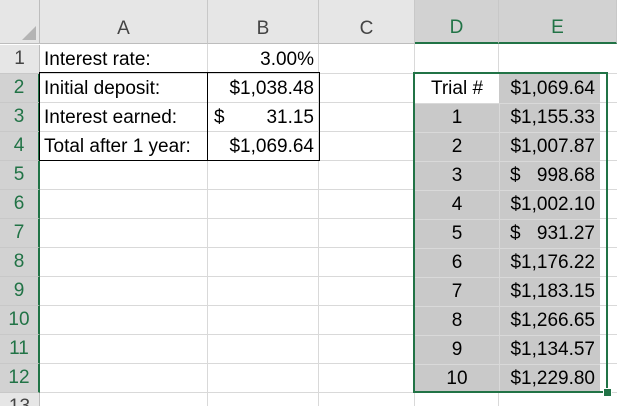 The height and width of the screenshot is (406, 617). What do you see at coordinates (549, 88) in the screenshot?
I see `cell-e2: $1,069.64` at bounding box center [549, 88].